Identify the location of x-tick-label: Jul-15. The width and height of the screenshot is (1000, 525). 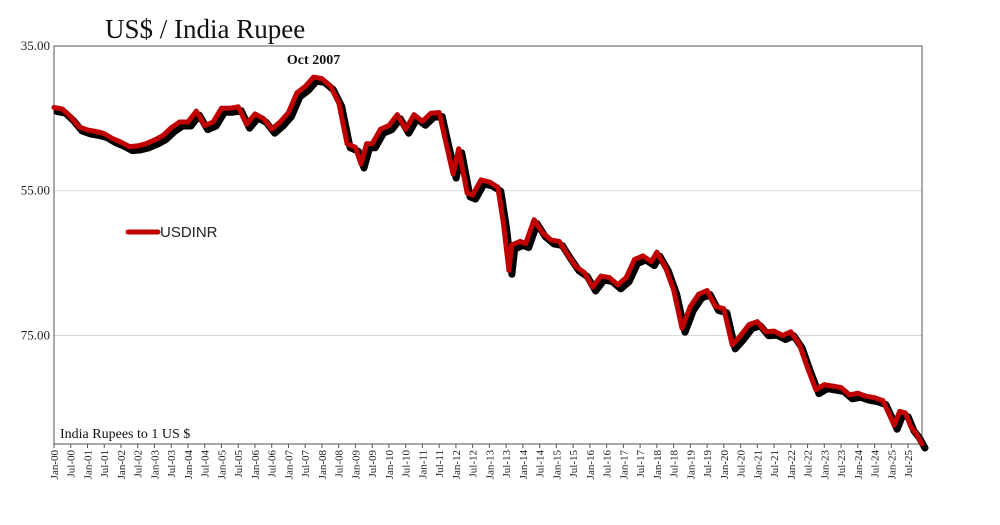
(574, 464).